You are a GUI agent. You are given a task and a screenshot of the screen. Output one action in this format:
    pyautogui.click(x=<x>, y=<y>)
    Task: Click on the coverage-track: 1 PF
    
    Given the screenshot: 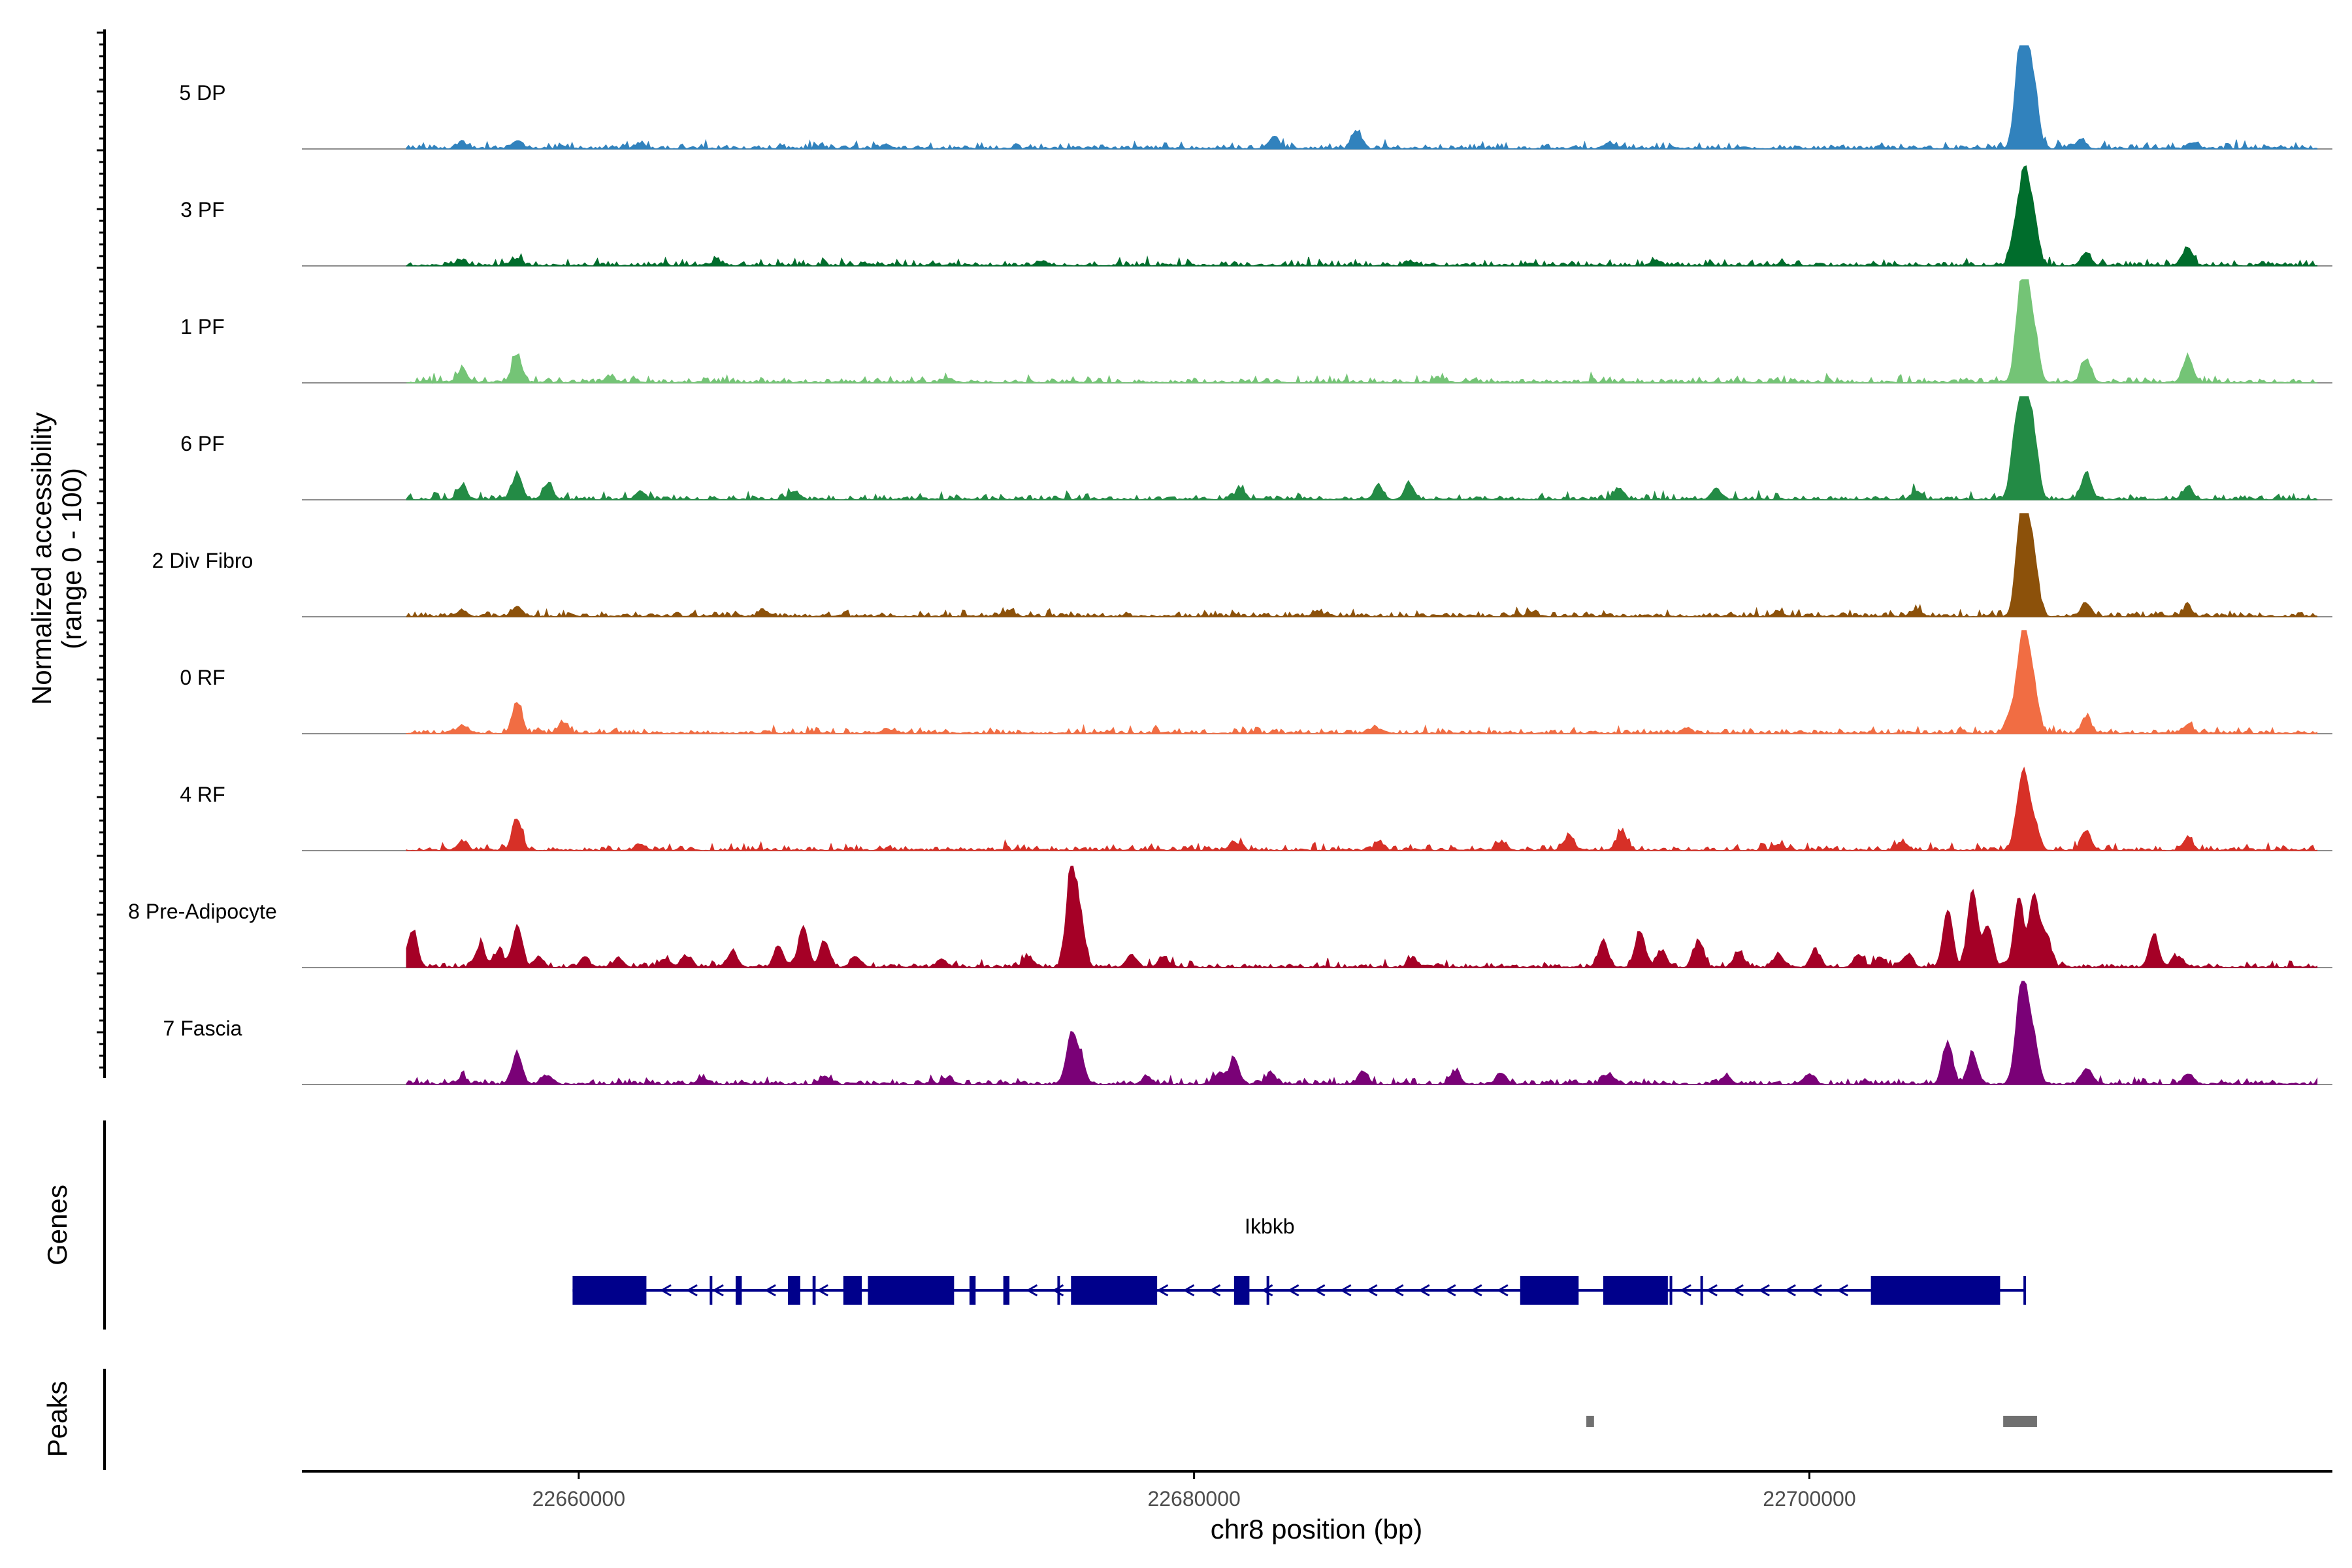 What is the action you would take?
    pyautogui.click(x=1256, y=331)
    